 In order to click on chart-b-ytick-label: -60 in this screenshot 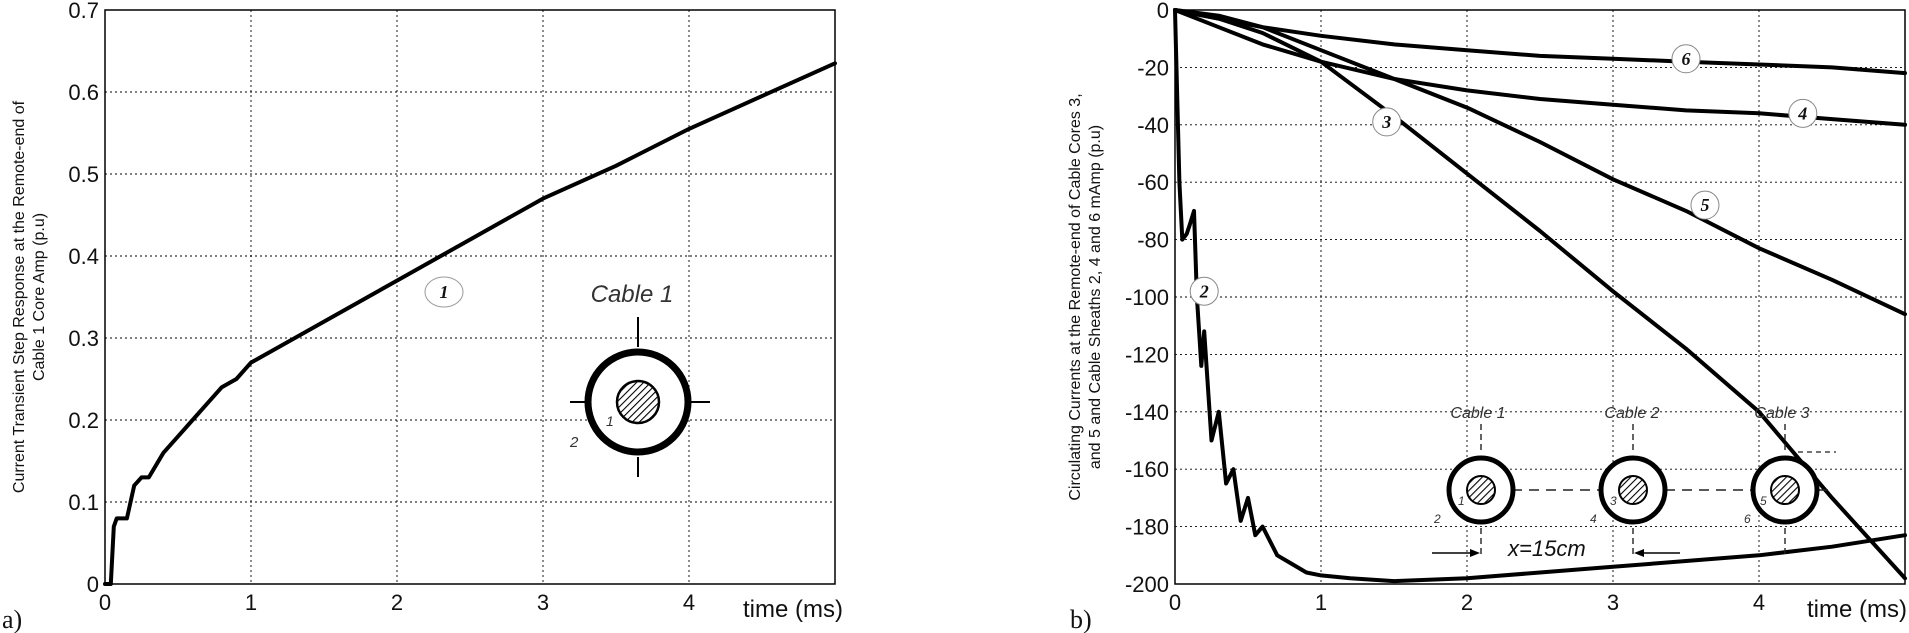, I will do `click(1153, 182)`.